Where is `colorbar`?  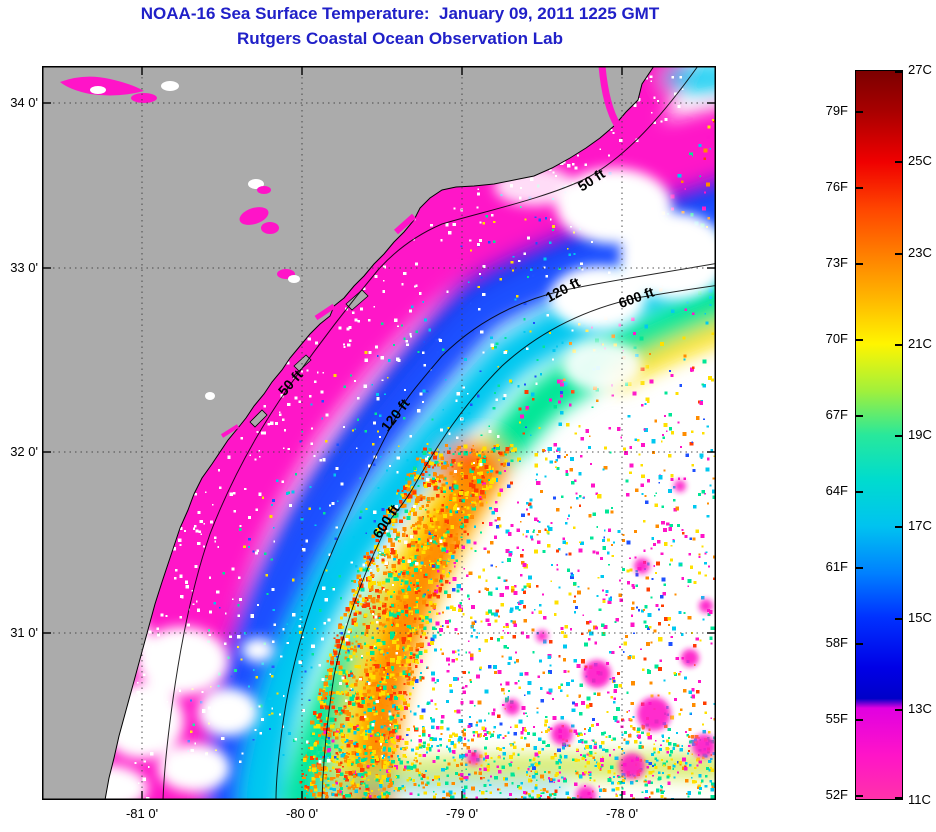
colorbar is located at coordinates (879, 435).